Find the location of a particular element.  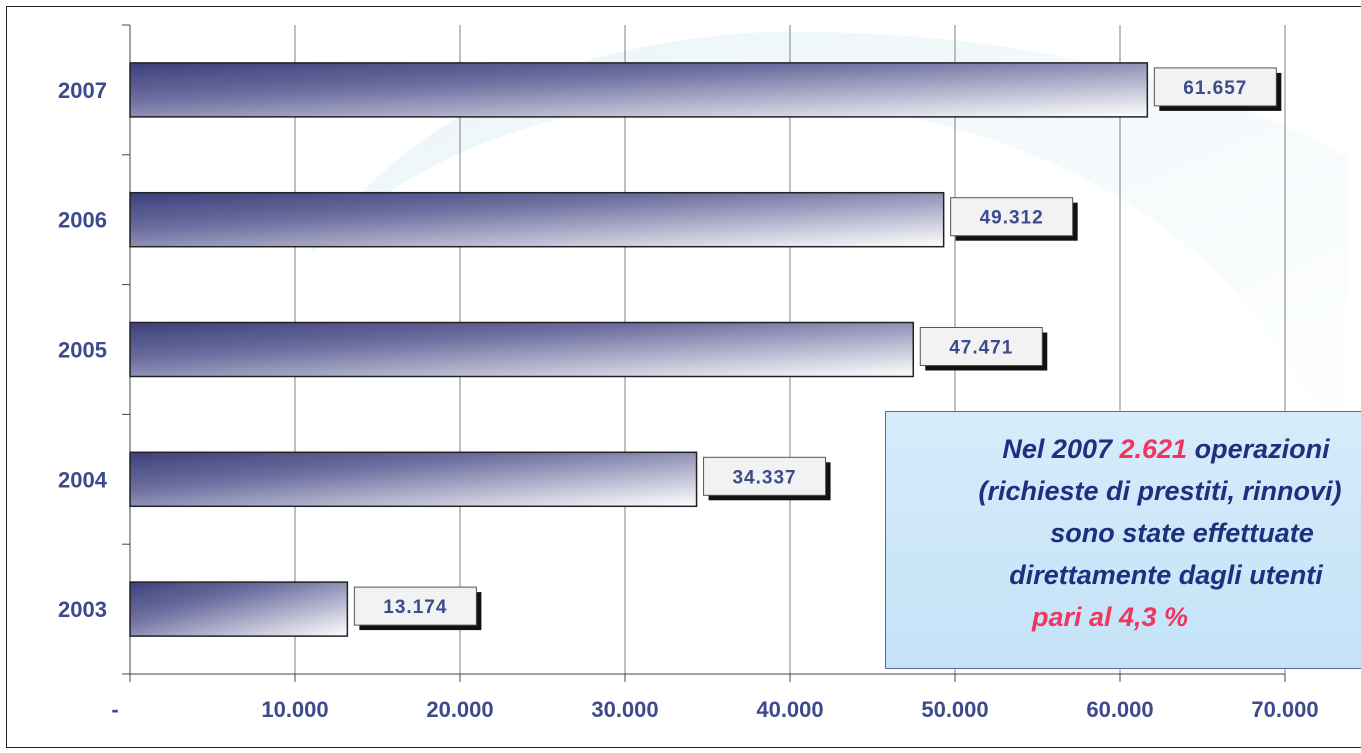

data-label: 34.337 is located at coordinates (764, 477).